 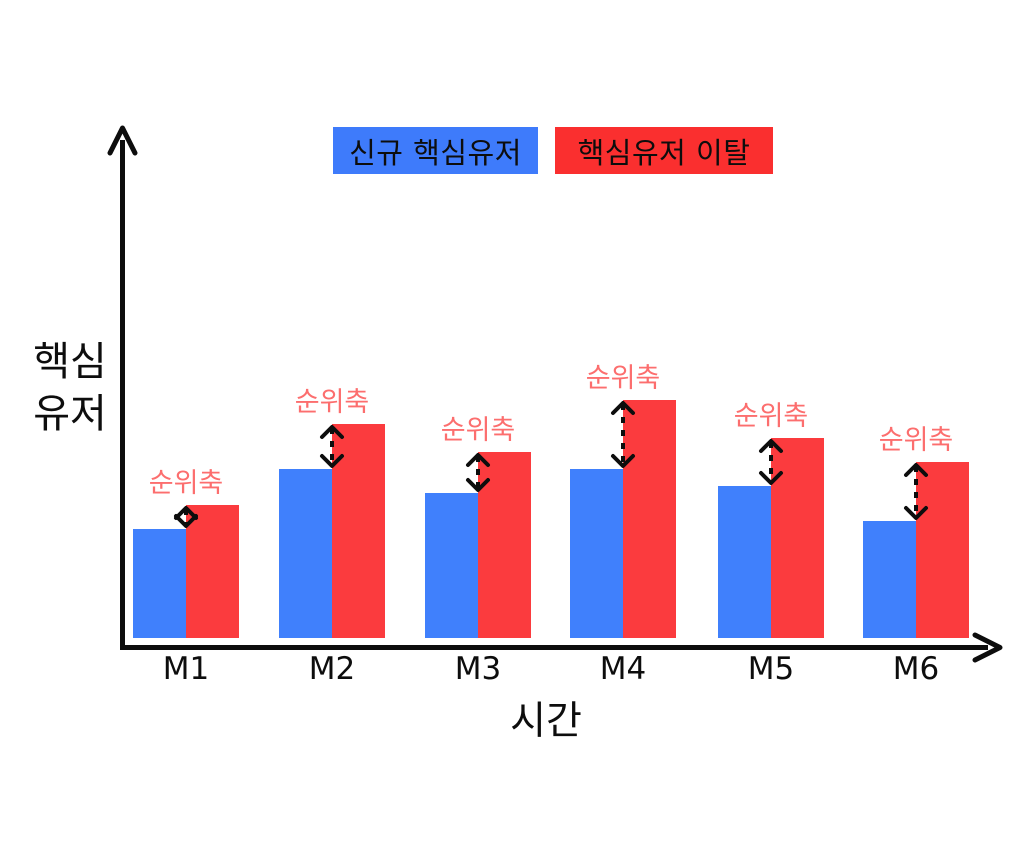 What do you see at coordinates (451, 565) in the screenshot?
I see `bar-new-core-users-M3` at bounding box center [451, 565].